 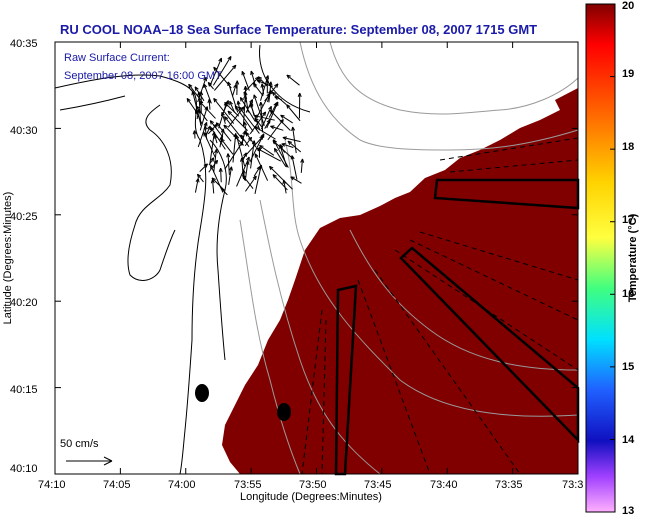 I want to click on current-label-title: Raw Surface Current:, so click(x=117, y=58).